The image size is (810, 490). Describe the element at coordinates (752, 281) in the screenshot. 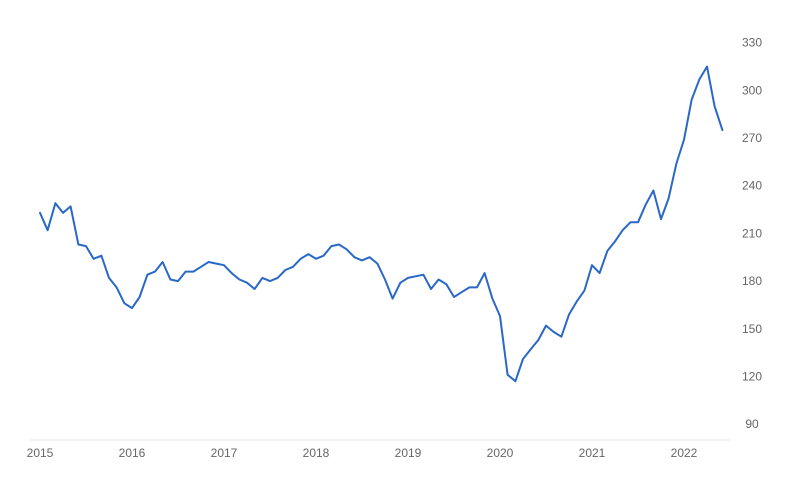

I see `y-tick-label: 180` at that location.